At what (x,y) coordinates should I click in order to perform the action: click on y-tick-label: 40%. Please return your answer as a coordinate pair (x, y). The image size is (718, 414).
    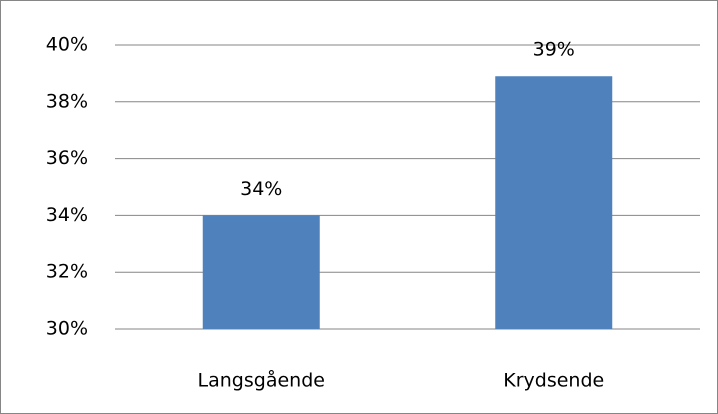
    Looking at the image, I should click on (67, 45).